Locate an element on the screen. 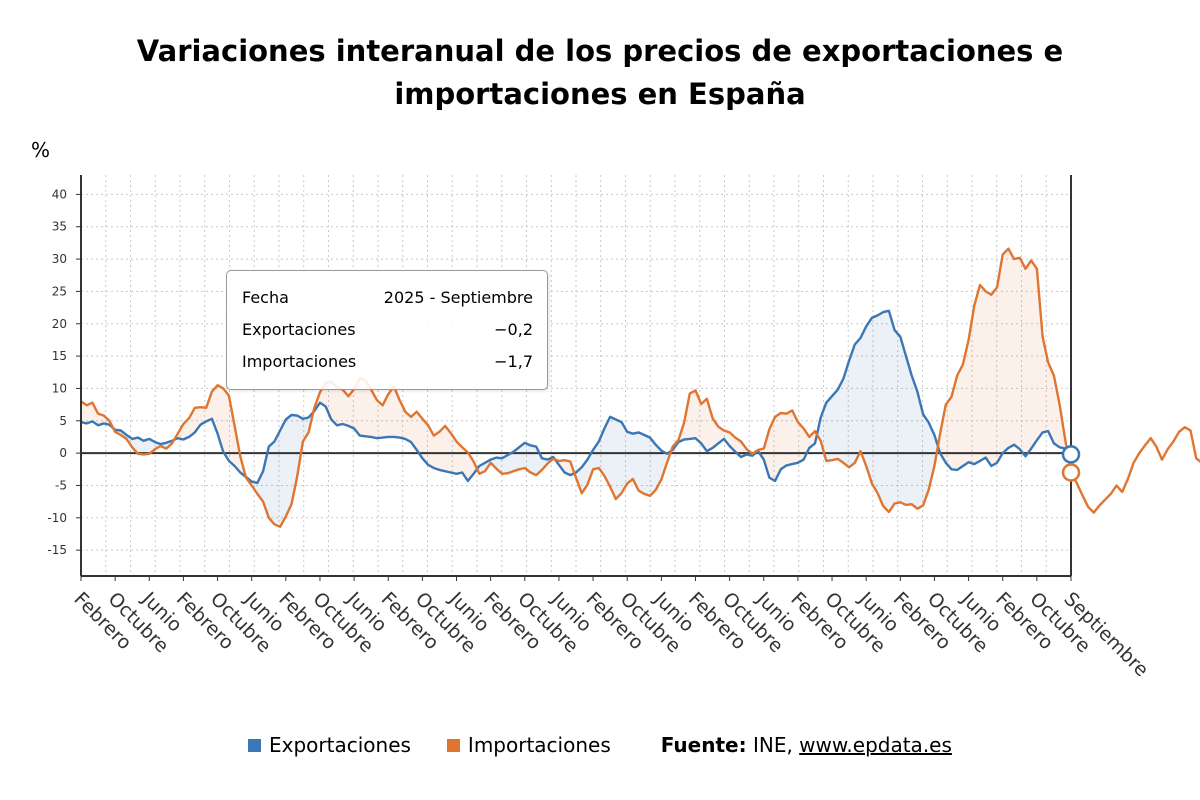  y-tick-label: 40 is located at coordinates (59, 194).